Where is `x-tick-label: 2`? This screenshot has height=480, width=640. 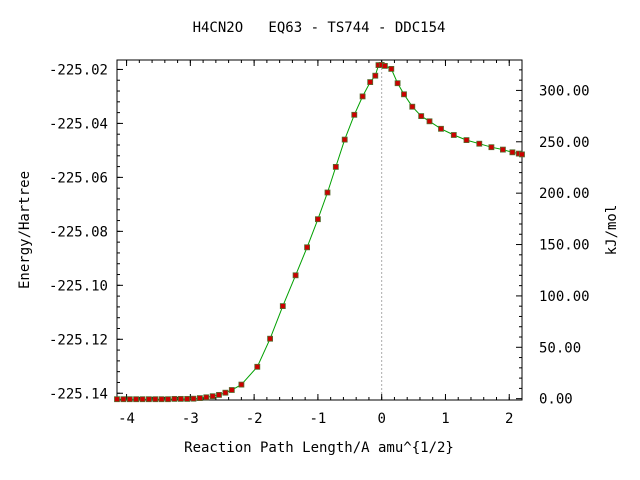 x-tick-label: 2 is located at coordinates (509, 419).